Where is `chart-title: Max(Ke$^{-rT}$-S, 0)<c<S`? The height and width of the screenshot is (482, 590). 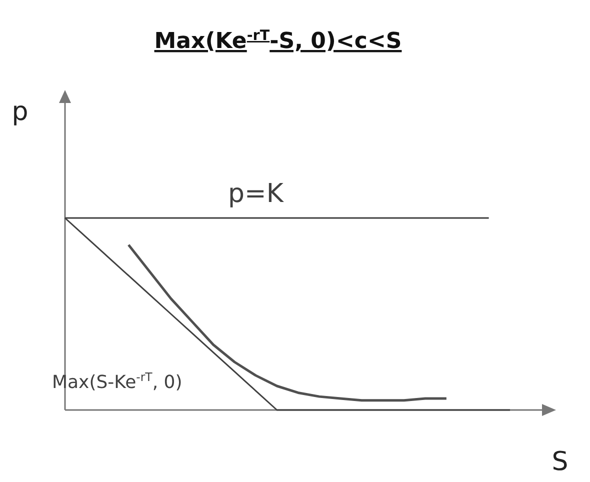
chart-title: Max(Ke$^{-rT}$-S, 0)<c<S is located at coordinates (278, 41).